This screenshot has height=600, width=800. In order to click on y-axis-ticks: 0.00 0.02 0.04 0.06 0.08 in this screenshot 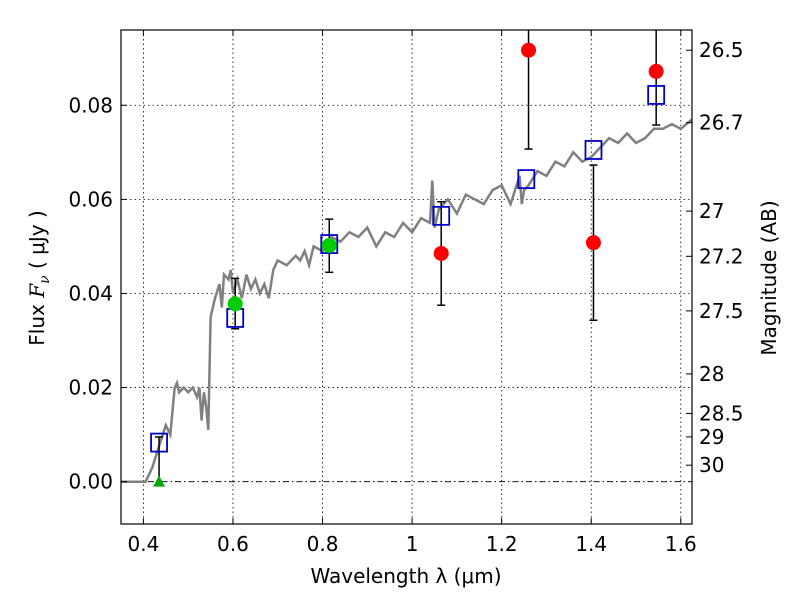, I will do `click(97, 293)`.